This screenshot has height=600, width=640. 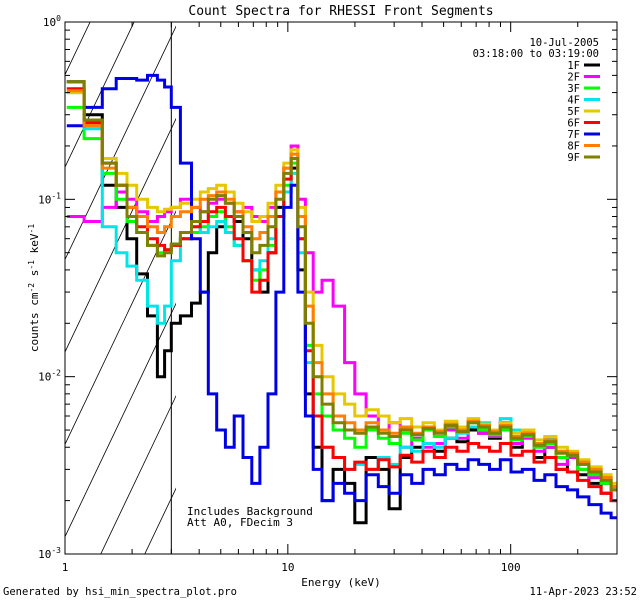 I want to click on chart-title: Count Spectra for RHESSI Front Segments, so click(x=340, y=11).